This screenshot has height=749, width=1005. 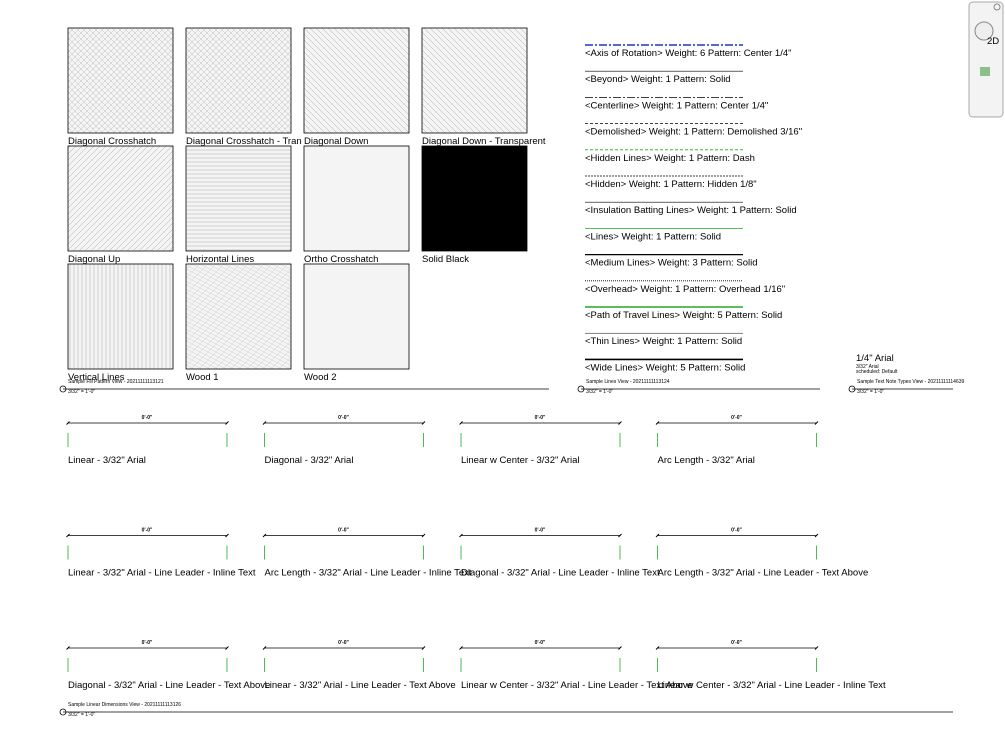 I want to click on text-note: 1/4" Arial, so click(x=875, y=358).